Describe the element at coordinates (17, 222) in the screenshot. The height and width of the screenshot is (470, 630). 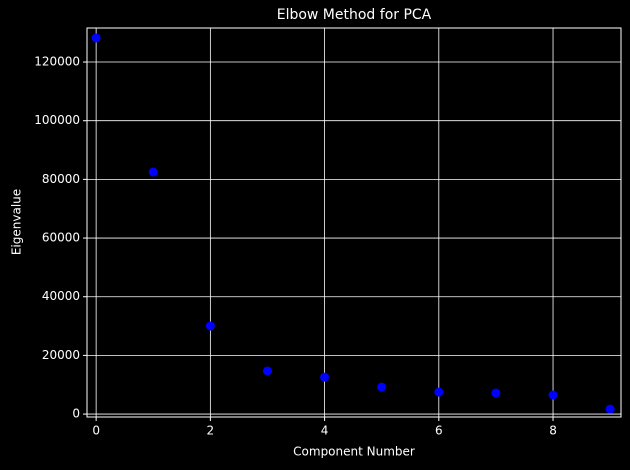
I see `y-axis-label: Eigenvalue` at that location.